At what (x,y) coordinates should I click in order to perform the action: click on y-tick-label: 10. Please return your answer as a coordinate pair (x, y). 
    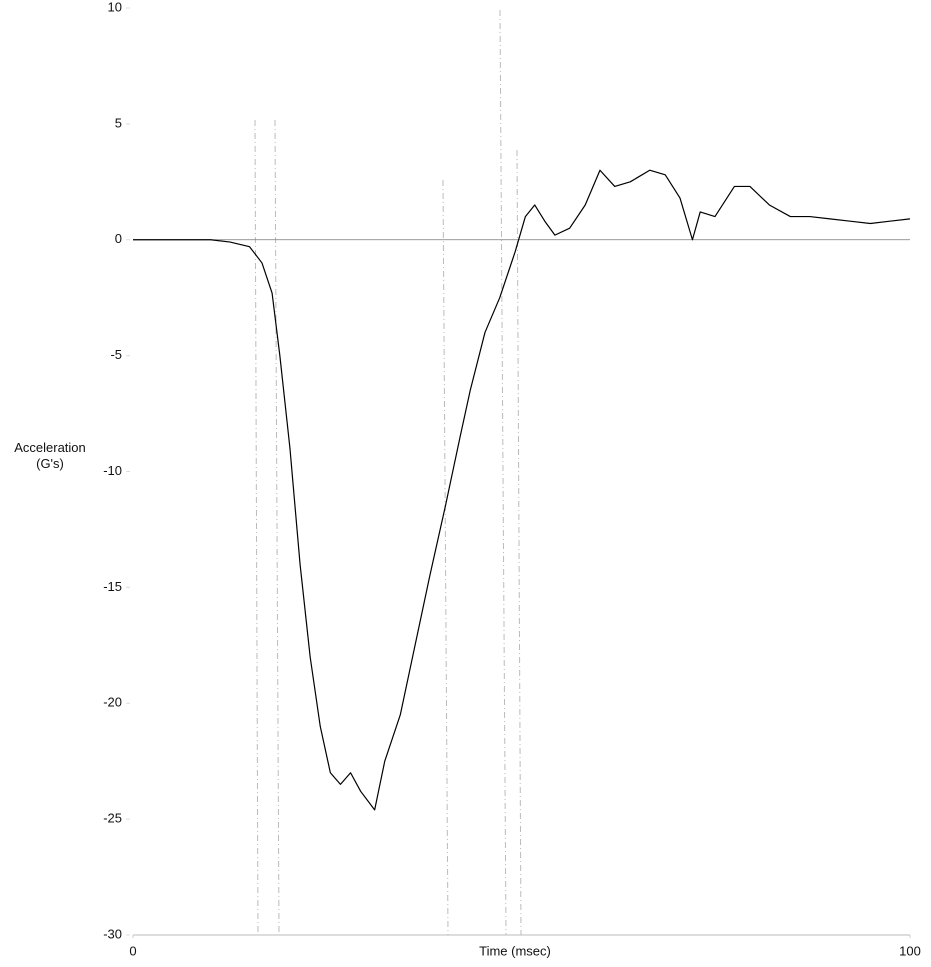
    Looking at the image, I should click on (115, 7).